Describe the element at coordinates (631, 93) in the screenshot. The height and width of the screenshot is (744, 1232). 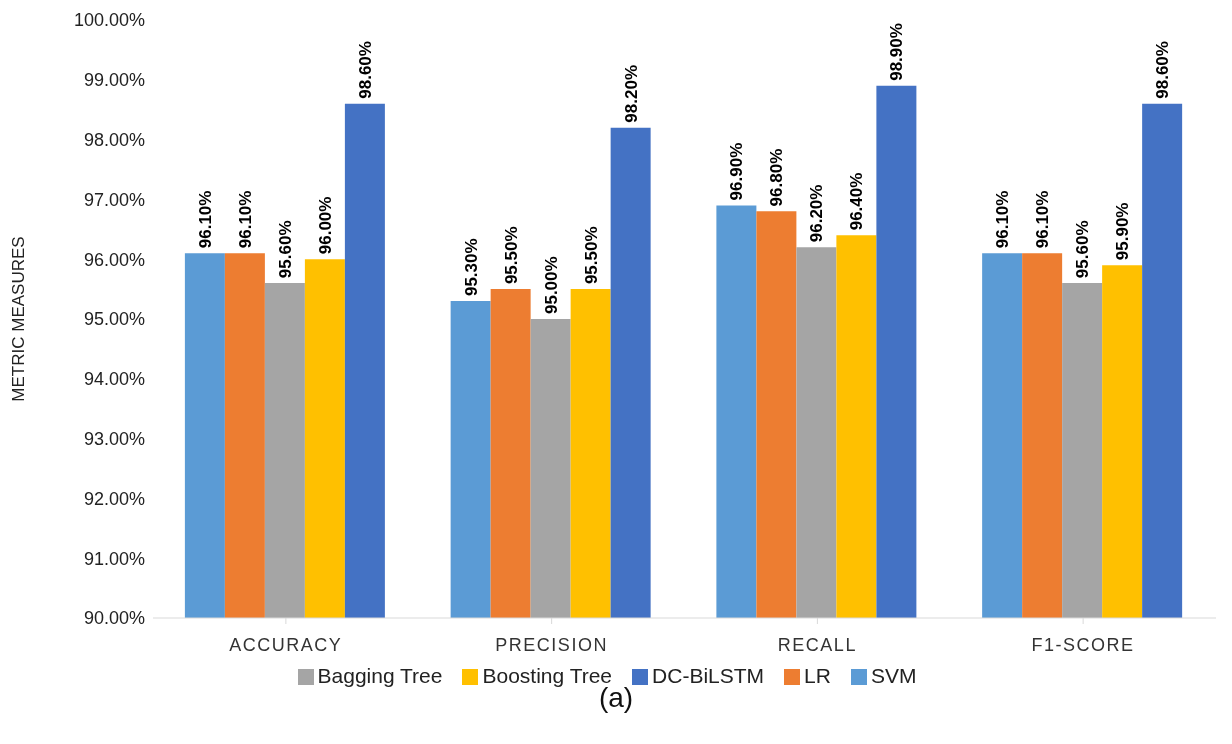
I see `data-label: 98.20%` at that location.